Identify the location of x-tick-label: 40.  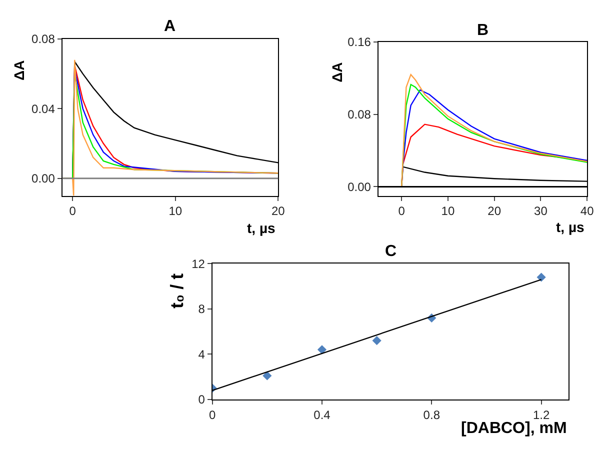
(587, 211).